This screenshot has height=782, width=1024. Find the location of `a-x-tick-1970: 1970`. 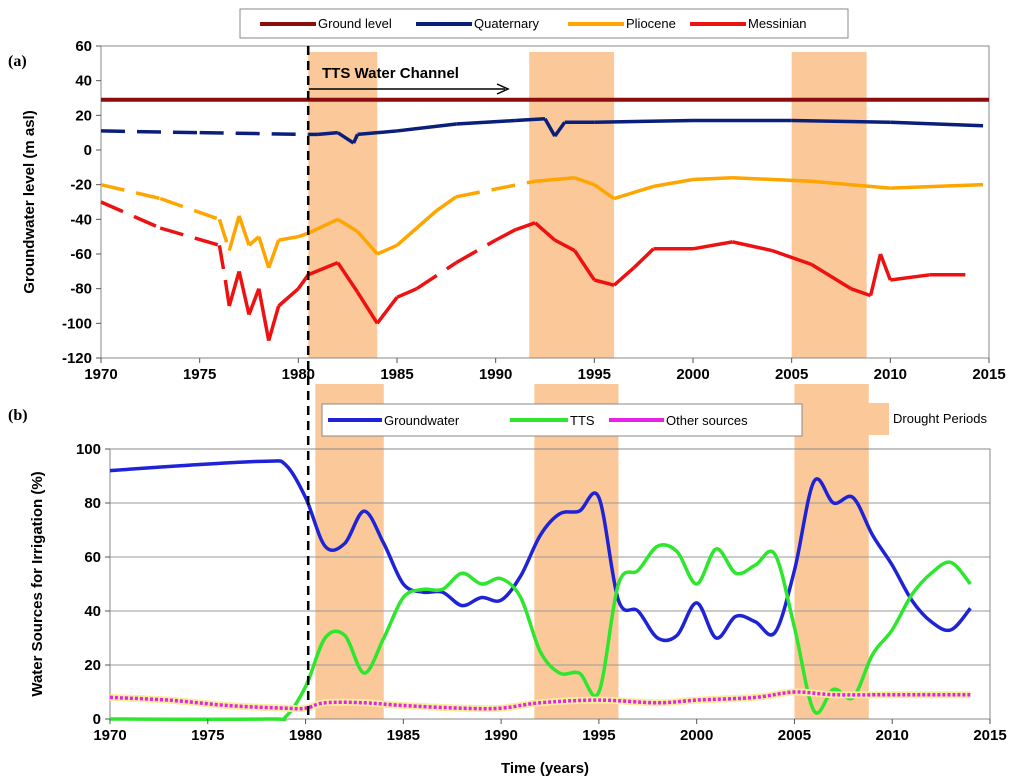

a-x-tick-1970: 1970 is located at coordinates (100, 374).